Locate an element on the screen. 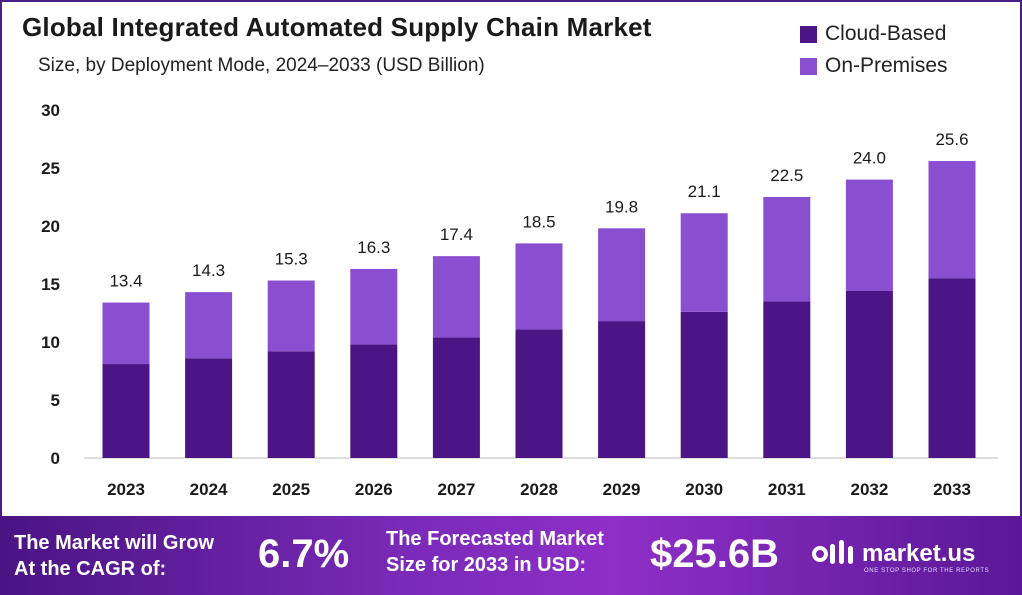 The image size is (1022, 595). x-tick-label: 2029 is located at coordinates (622, 489).